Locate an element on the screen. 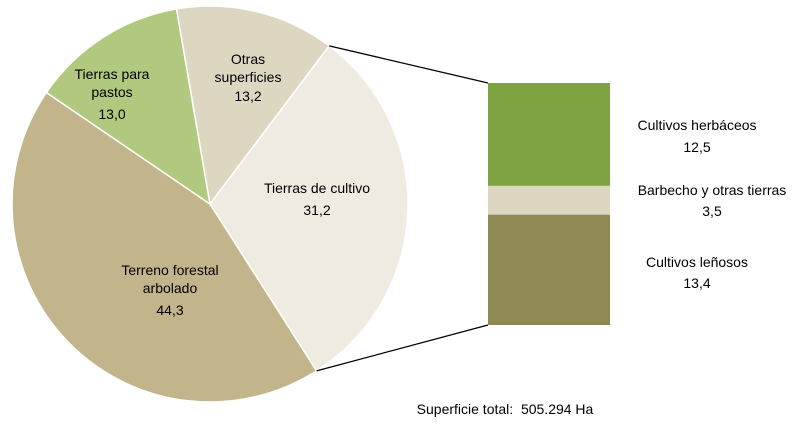 This screenshot has height=424, width=805. slice-value: 13,0 is located at coordinates (112, 114).